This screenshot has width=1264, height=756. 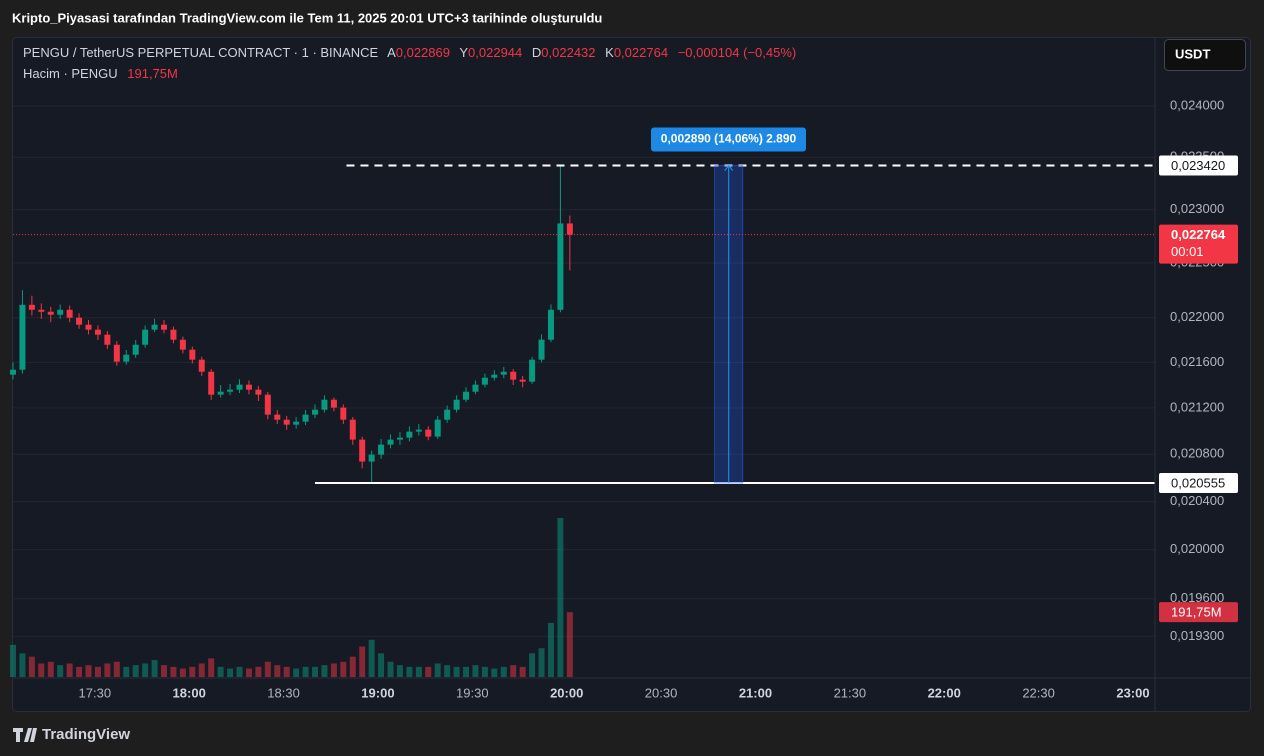 What do you see at coordinates (944, 692) in the screenshot?
I see `x-tick-label: 22:00` at bounding box center [944, 692].